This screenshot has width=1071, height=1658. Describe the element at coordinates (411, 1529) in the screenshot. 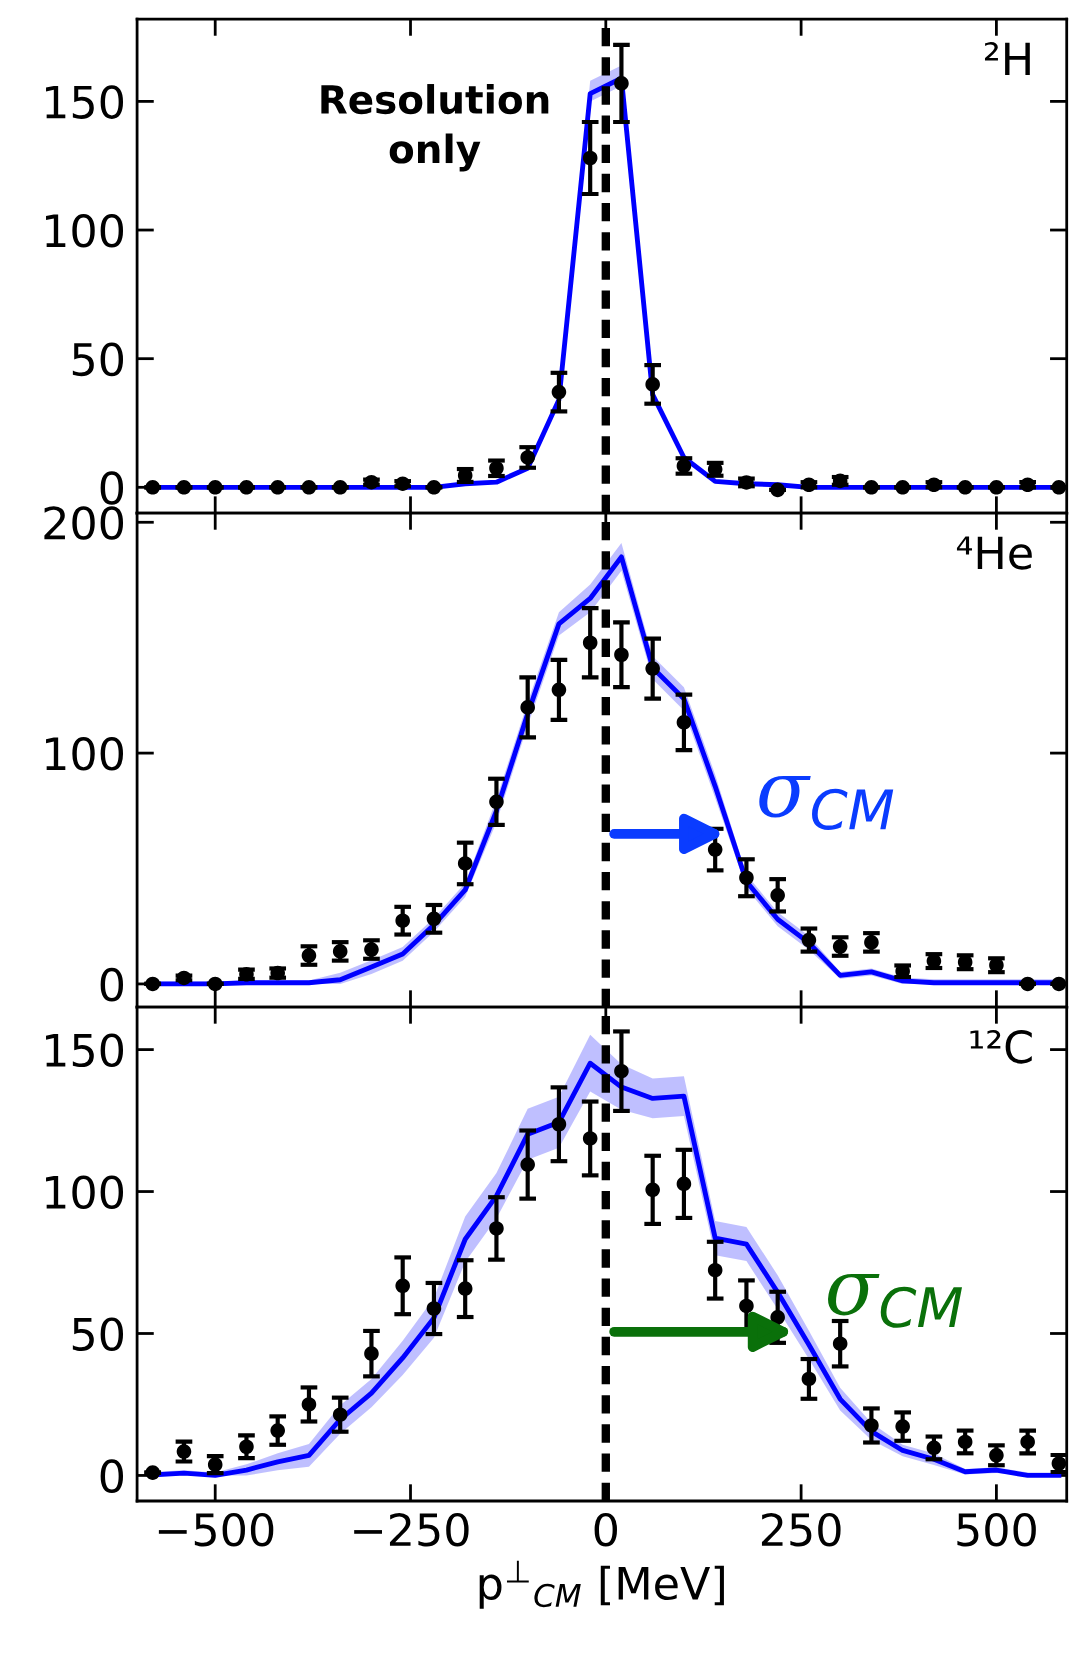

I see `x-tick-label: −250` at that location.